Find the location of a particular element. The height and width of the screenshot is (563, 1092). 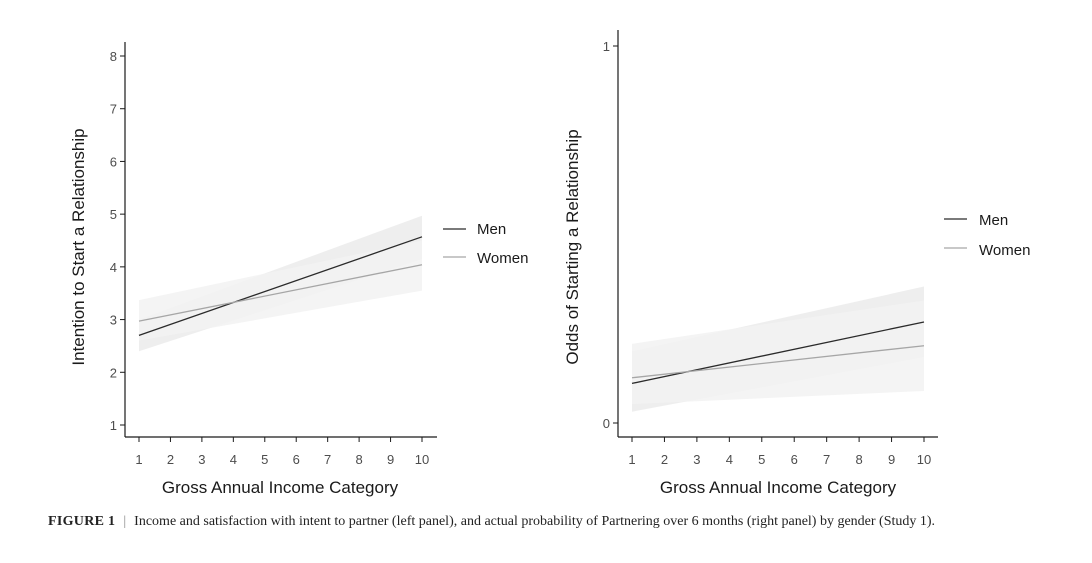

left-x-tick-label: 8 is located at coordinates (358, 459).